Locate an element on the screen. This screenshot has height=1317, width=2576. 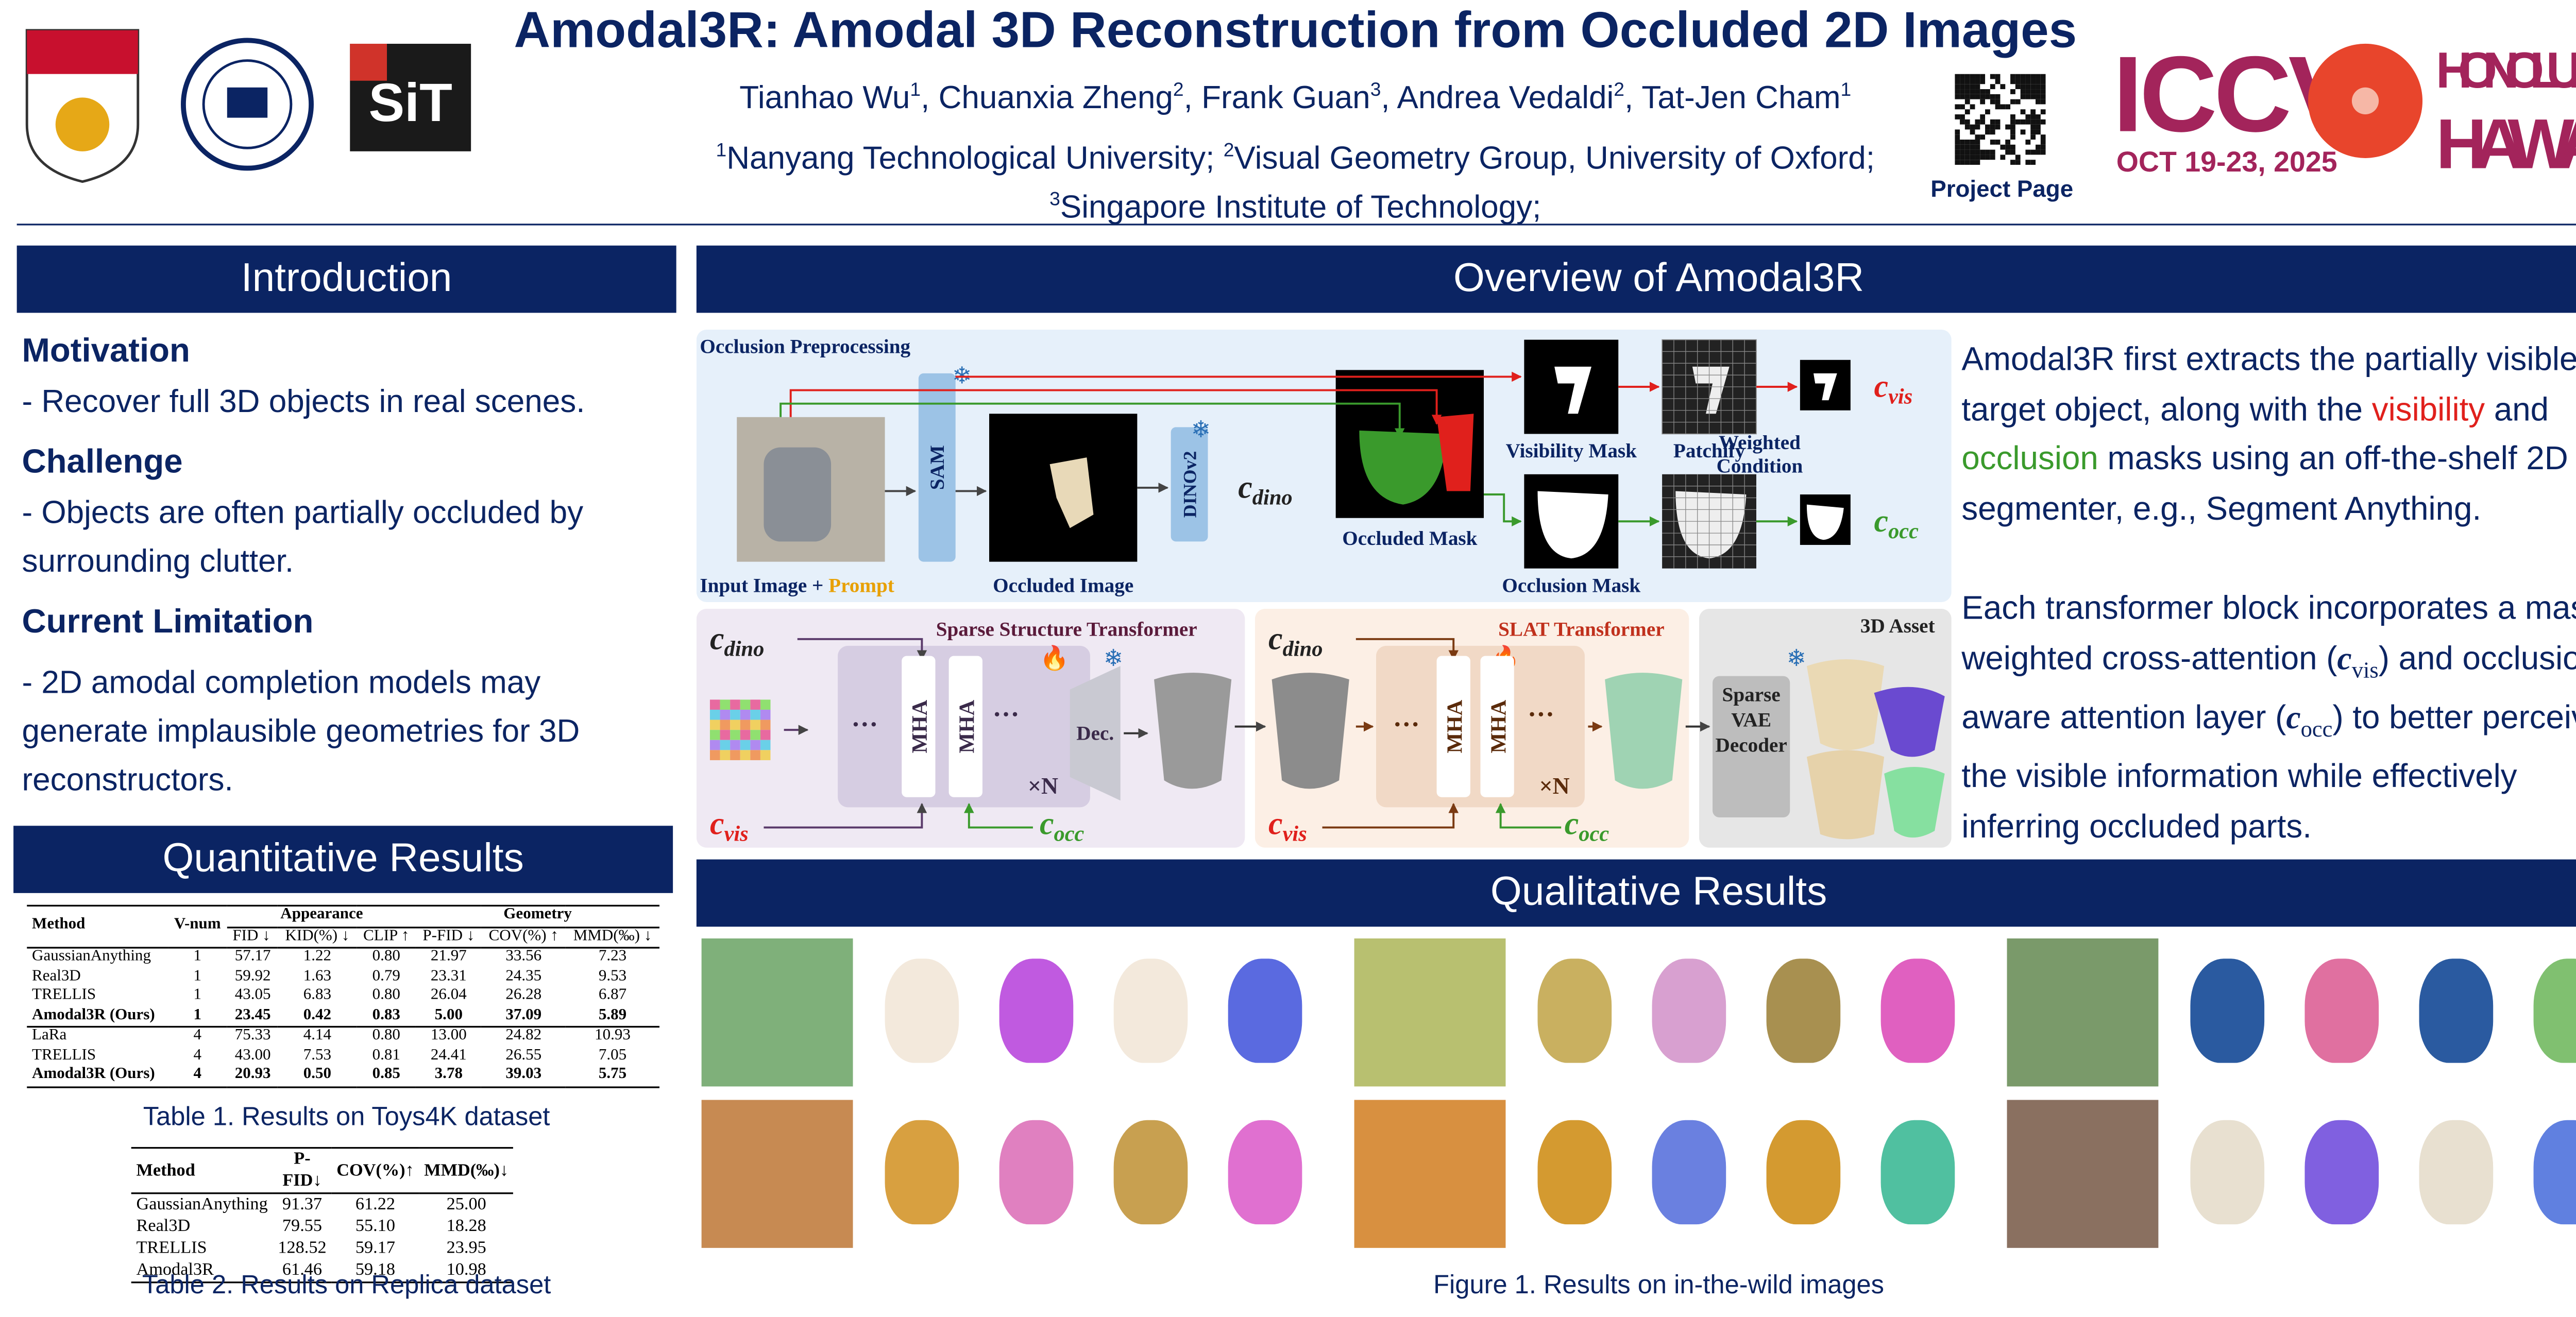
math-sub: vis is located at coordinates (2365, 669).